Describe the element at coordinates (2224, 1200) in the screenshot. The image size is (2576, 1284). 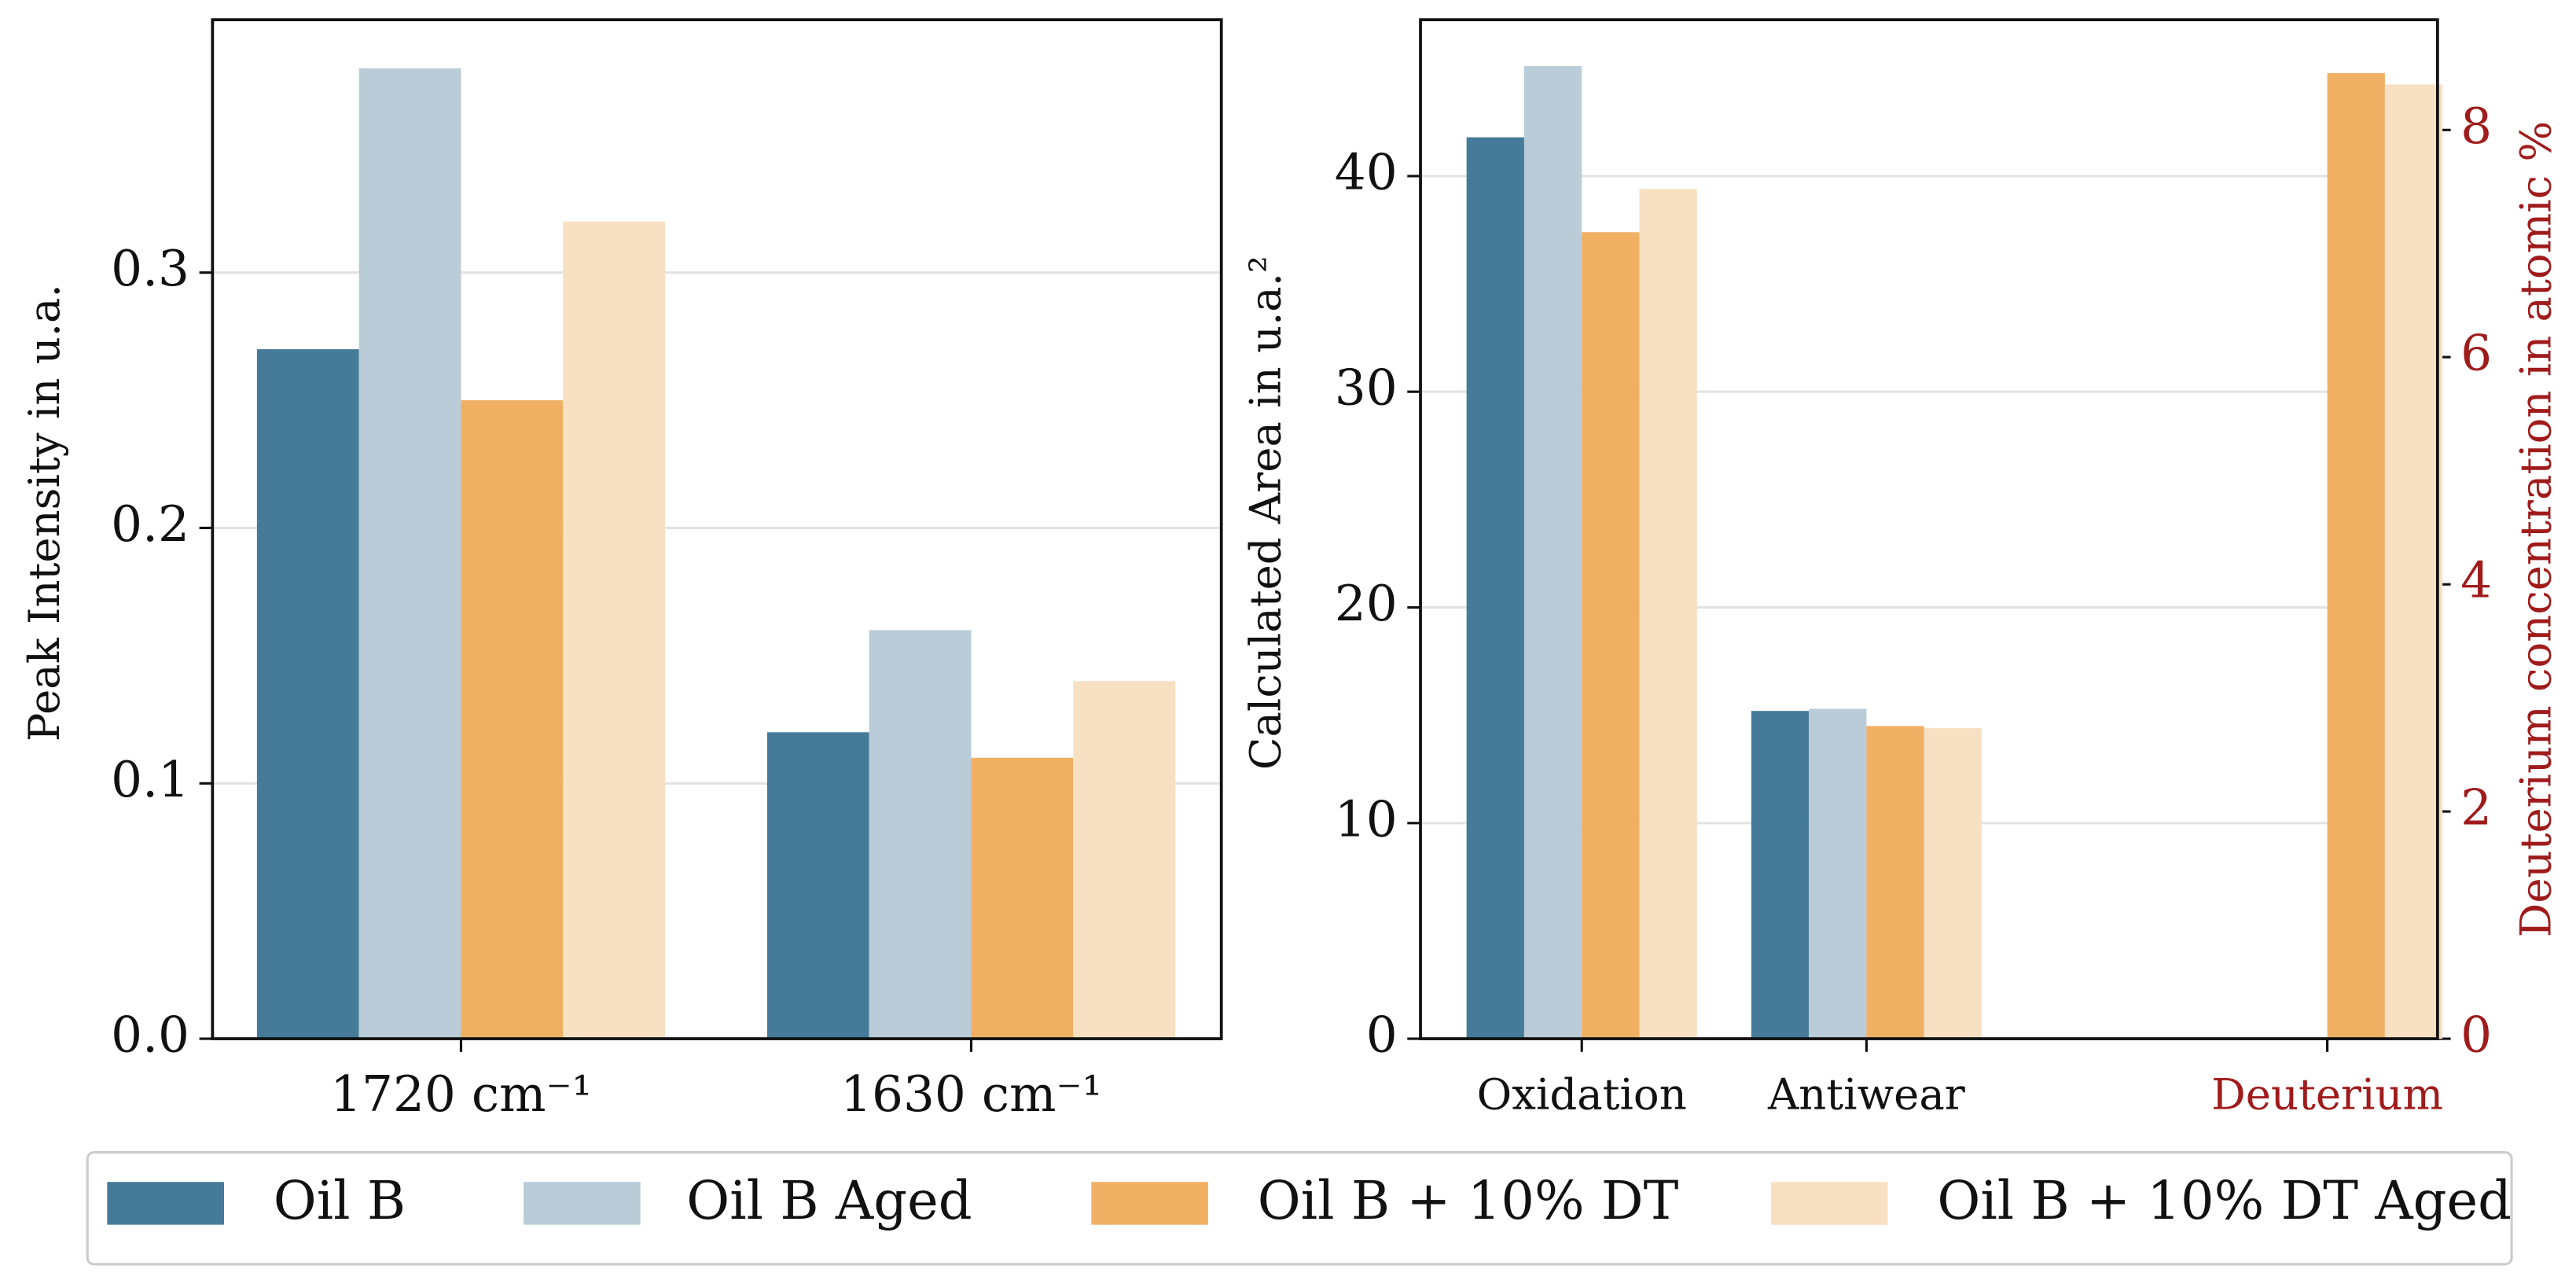
I see `legend-label: Oil B + 10% DT Aged` at that location.